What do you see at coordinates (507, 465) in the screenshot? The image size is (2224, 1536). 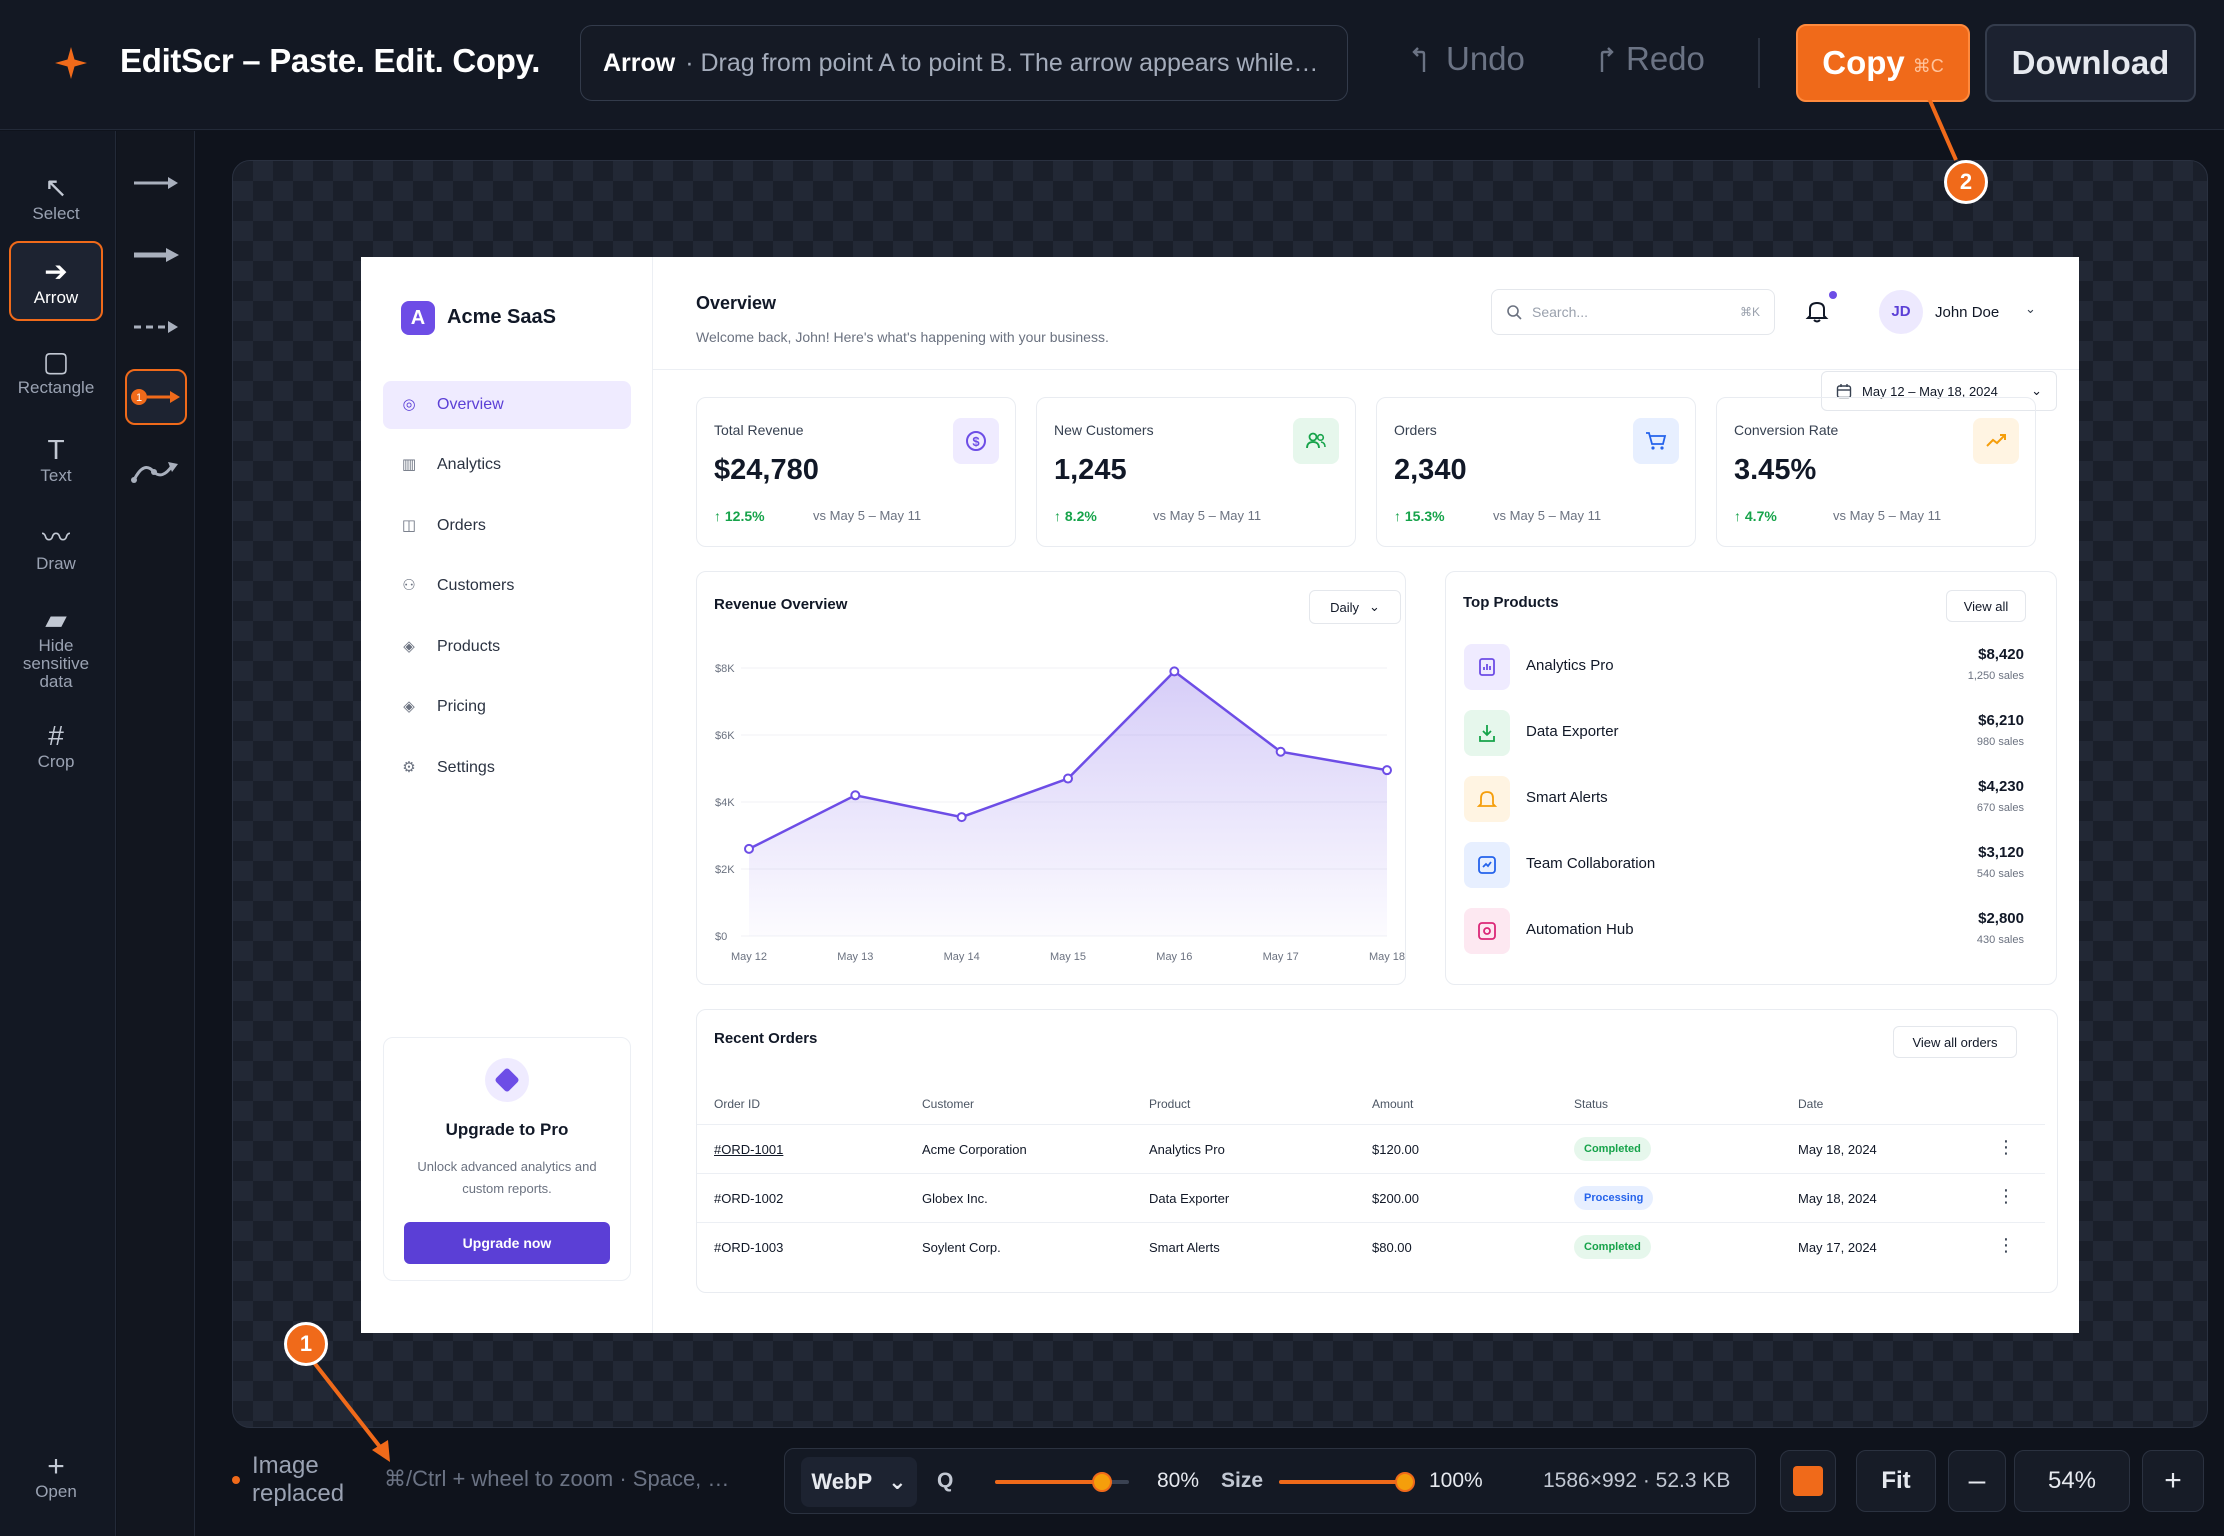 I see `nav-item-analytics: ▥ Analytics` at bounding box center [507, 465].